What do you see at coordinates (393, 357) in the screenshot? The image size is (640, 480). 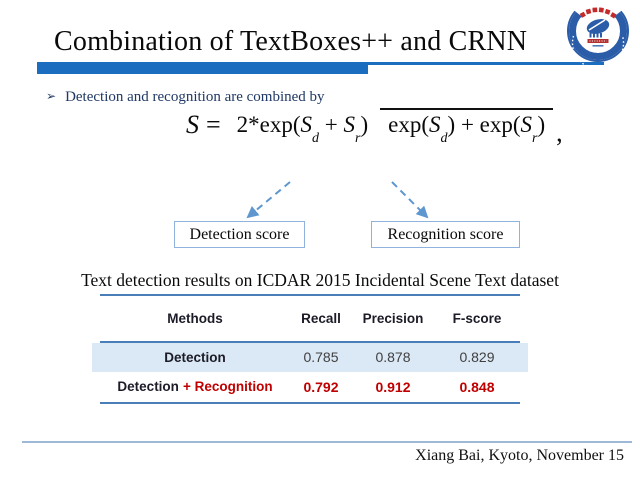 I see `cell-precision: 0.878` at bounding box center [393, 357].